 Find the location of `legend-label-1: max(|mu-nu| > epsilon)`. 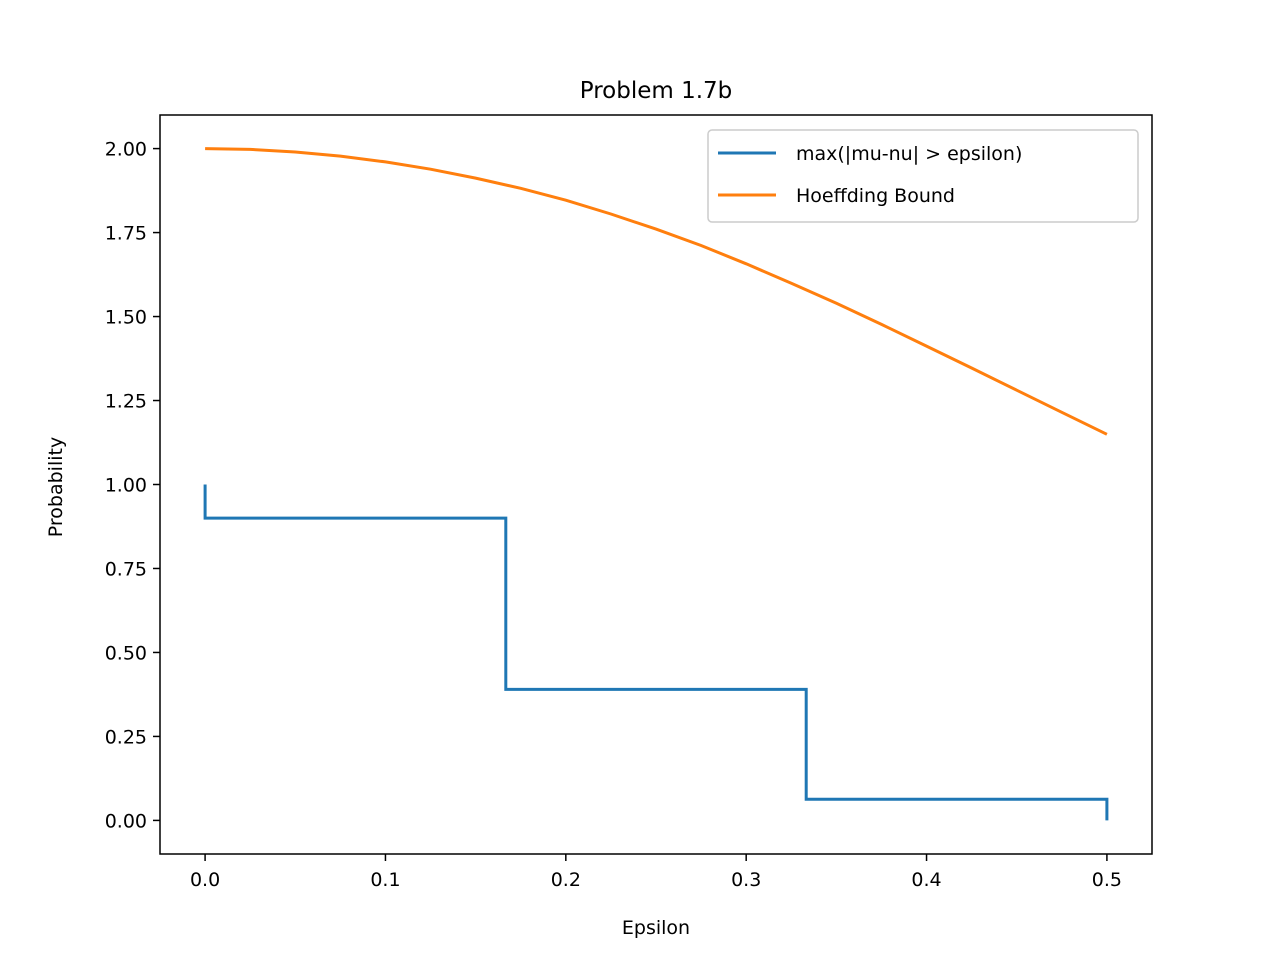

legend-label-1: max(|mu-nu| > epsilon) is located at coordinates (909, 154).